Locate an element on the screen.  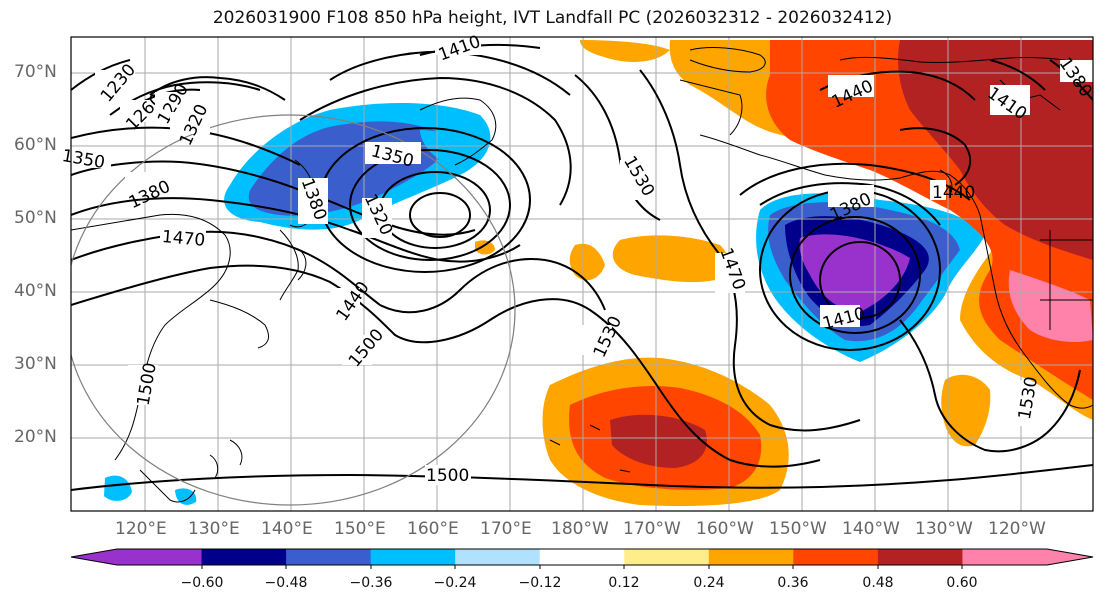
colorbar-arrow-left is located at coordinates (94, 557).